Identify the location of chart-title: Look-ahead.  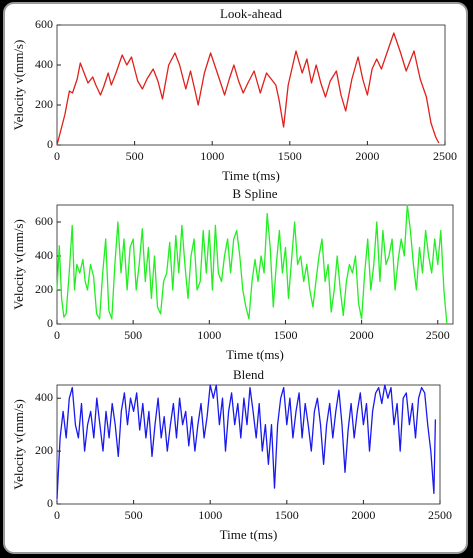
(251, 13).